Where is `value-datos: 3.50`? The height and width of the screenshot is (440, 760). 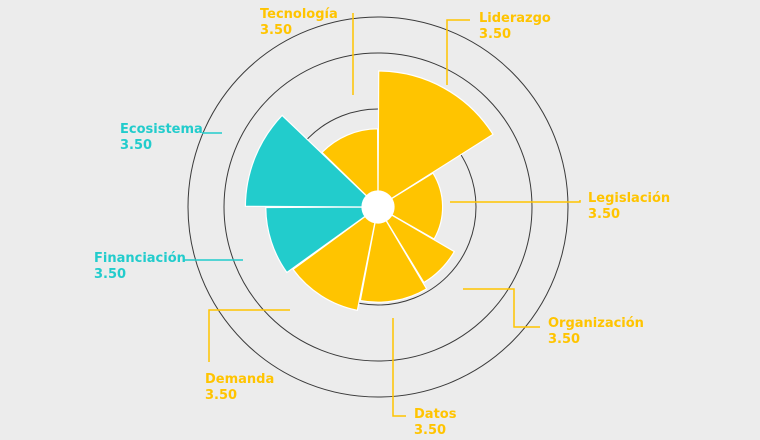
value-datos: 3.50 is located at coordinates (430, 430).